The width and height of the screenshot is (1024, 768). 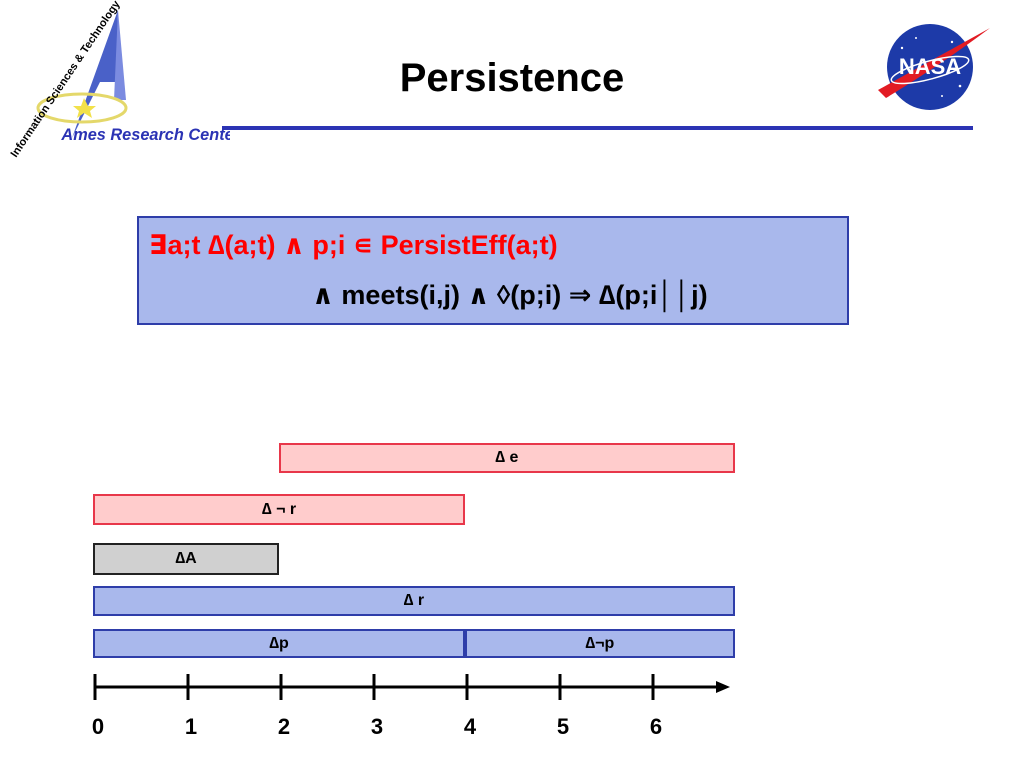 I want to click on bar-label-delta-p: ∆p, so click(x=279, y=643).